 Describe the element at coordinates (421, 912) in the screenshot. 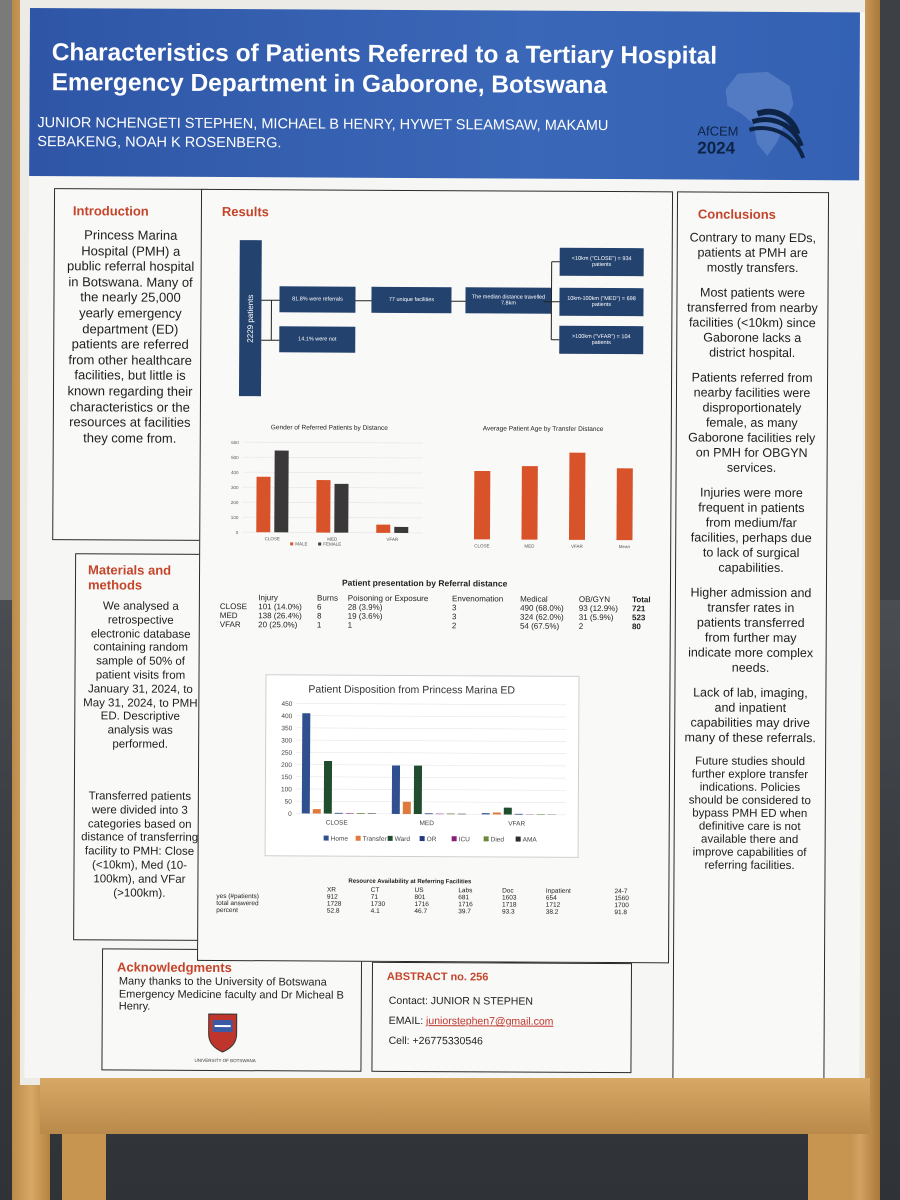

I see `table-cell: 46.7` at that location.